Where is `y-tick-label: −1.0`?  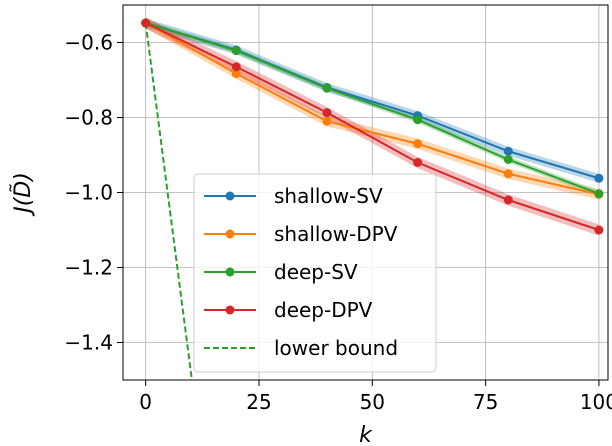 y-tick-label: −1.0 is located at coordinates (88, 193).